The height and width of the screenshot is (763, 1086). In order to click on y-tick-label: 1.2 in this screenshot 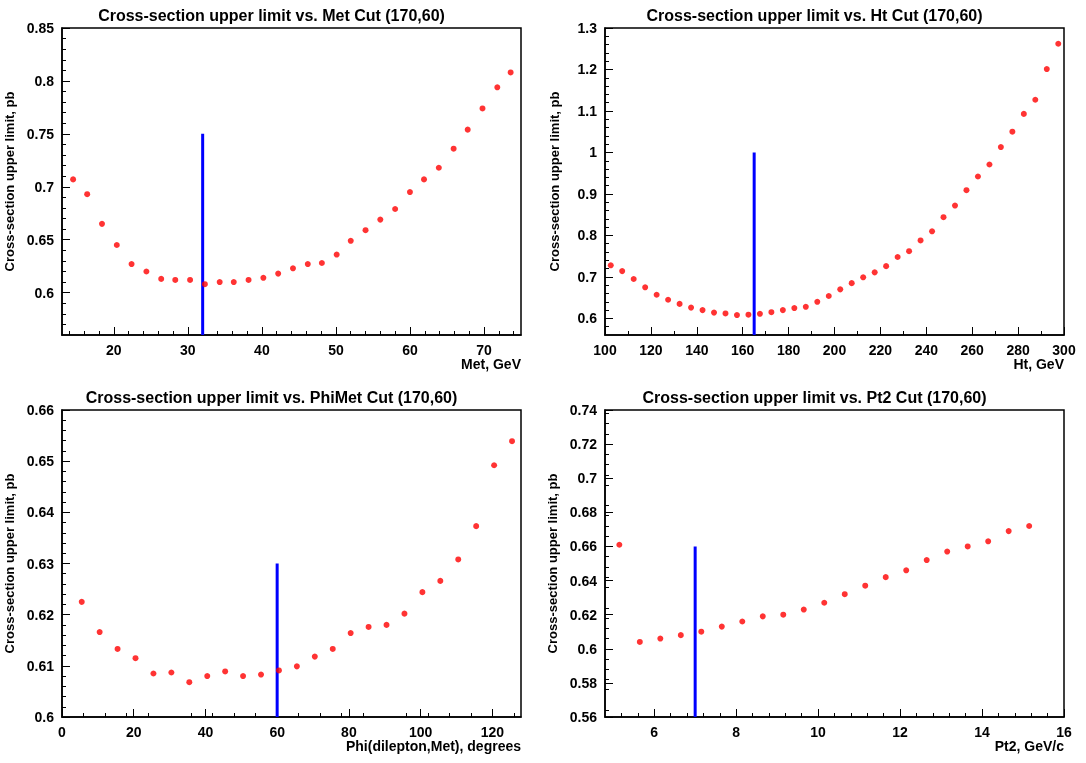, I will do `click(587, 69)`.